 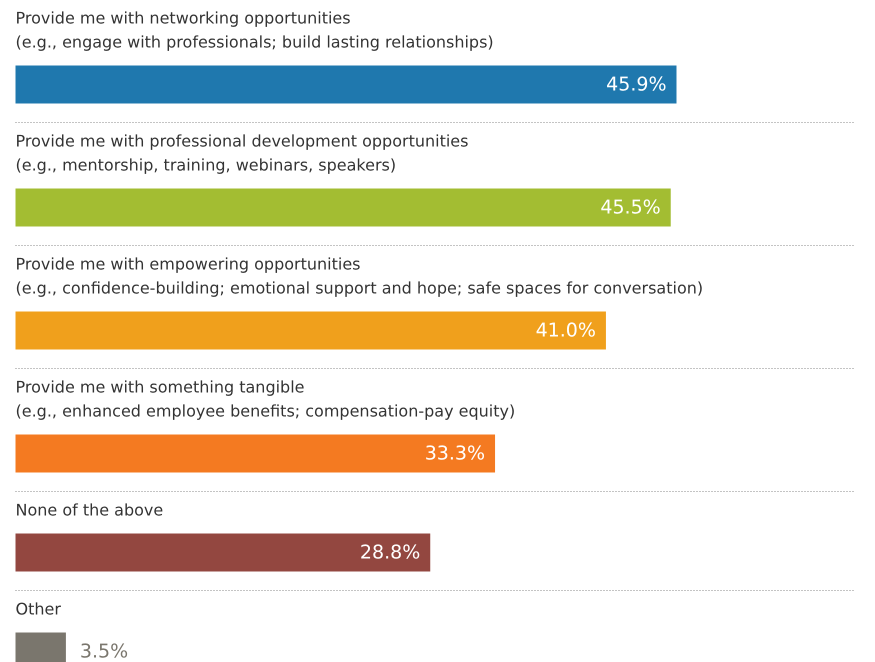 I want to click on y-tick-label: Other, so click(x=39, y=609).